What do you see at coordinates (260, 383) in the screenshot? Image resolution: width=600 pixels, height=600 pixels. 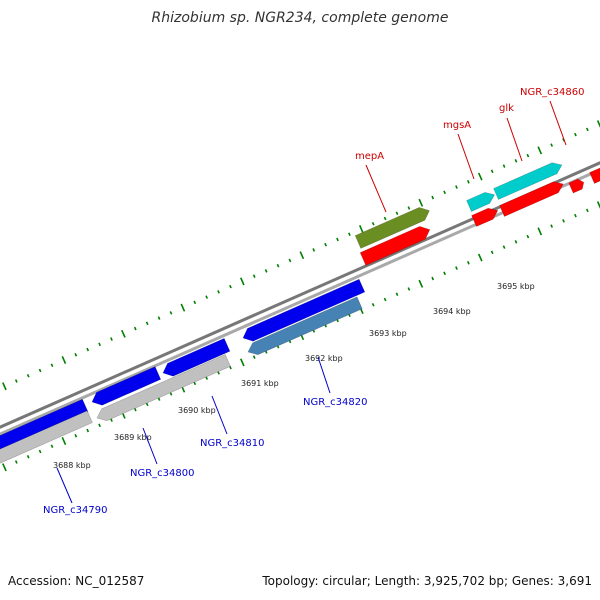 I see `tick-label: 3691 kbp` at bounding box center [260, 383].